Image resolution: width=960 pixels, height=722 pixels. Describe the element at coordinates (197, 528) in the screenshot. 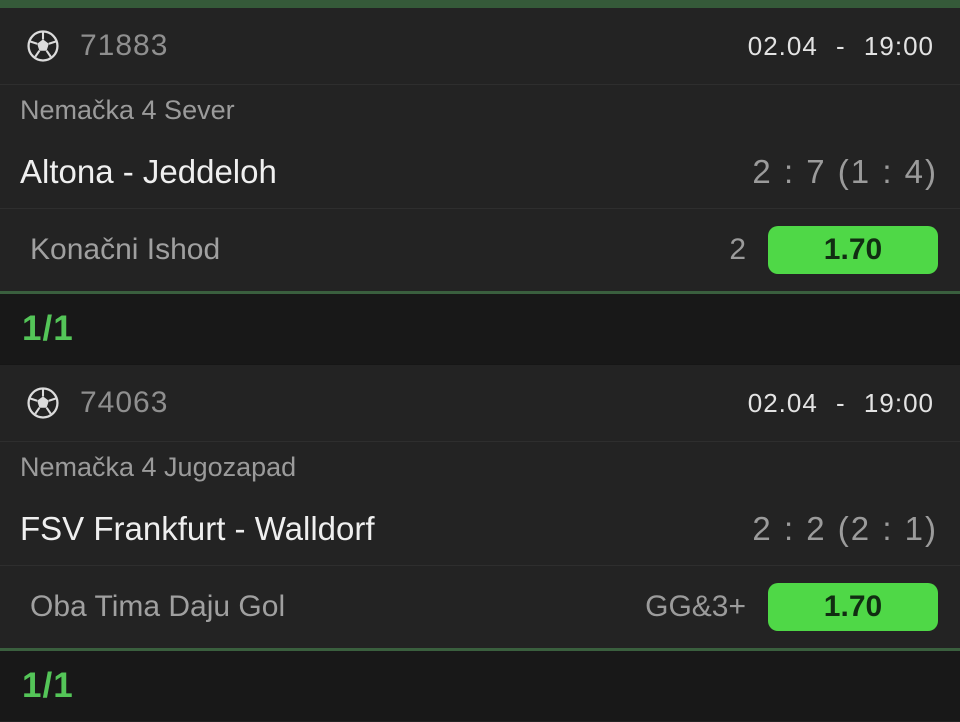

I see `match-name: FSV Frankfurt - Walldorf` at that location.